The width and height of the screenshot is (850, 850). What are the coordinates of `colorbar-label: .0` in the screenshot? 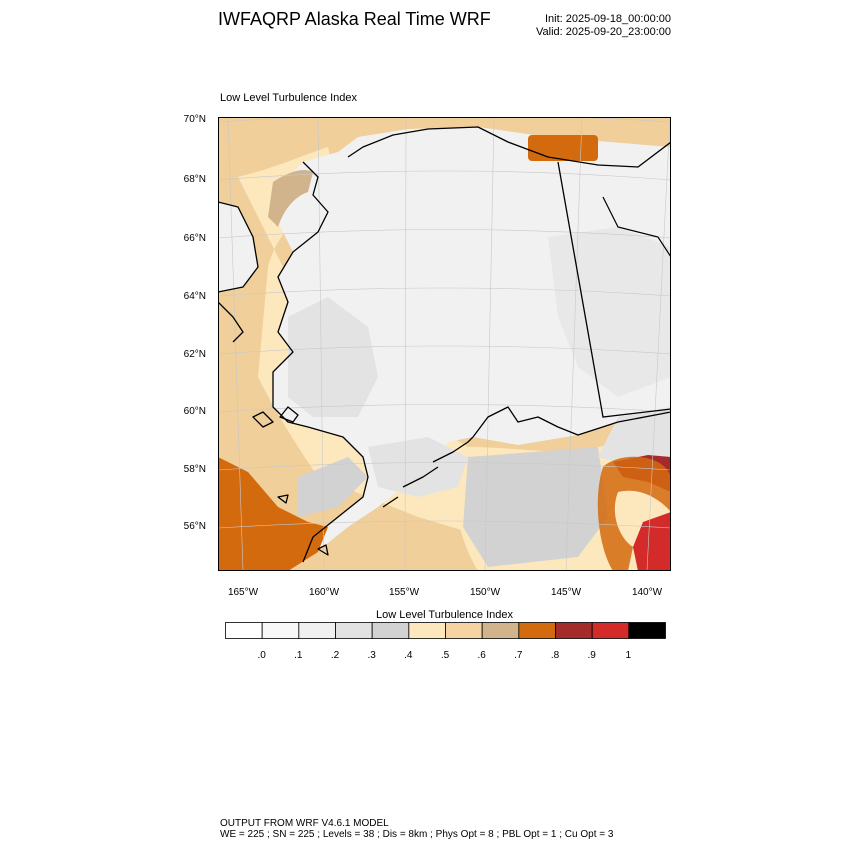 It's located at (261, 655).